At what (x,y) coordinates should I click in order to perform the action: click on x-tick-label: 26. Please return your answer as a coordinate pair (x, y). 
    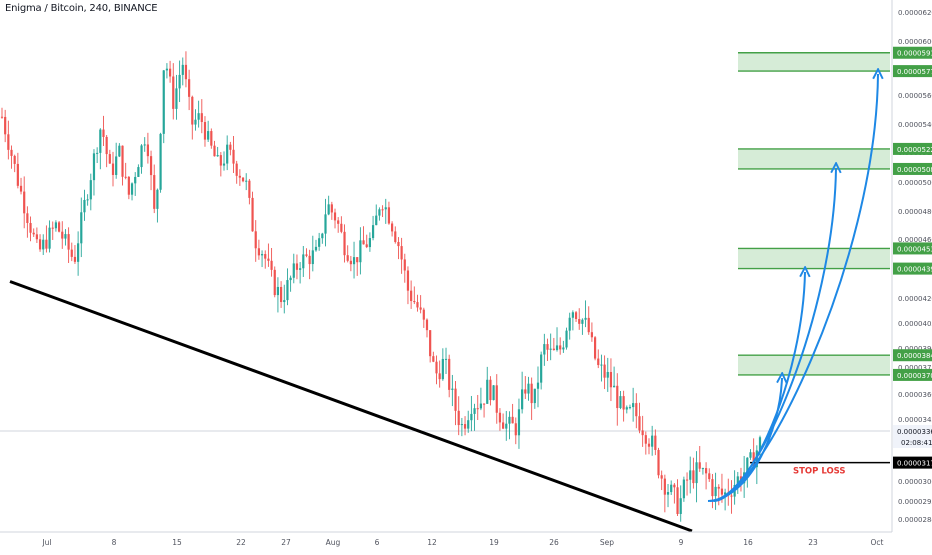
    Looking at the image, I should click on (554, 542).